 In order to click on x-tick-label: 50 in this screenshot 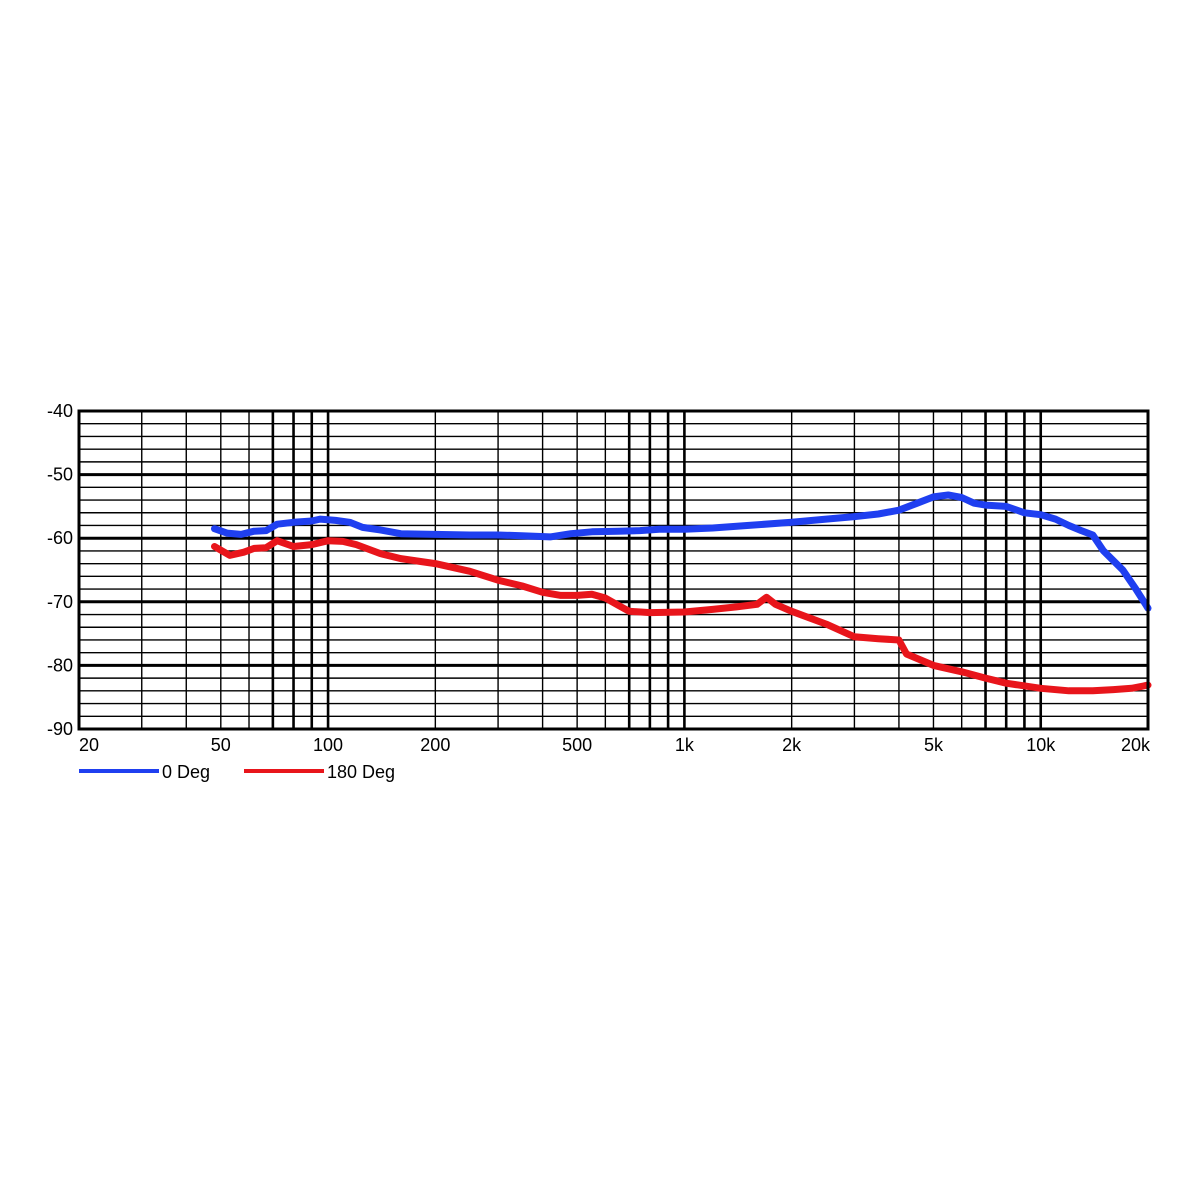, I will do `click(221, 745)`.